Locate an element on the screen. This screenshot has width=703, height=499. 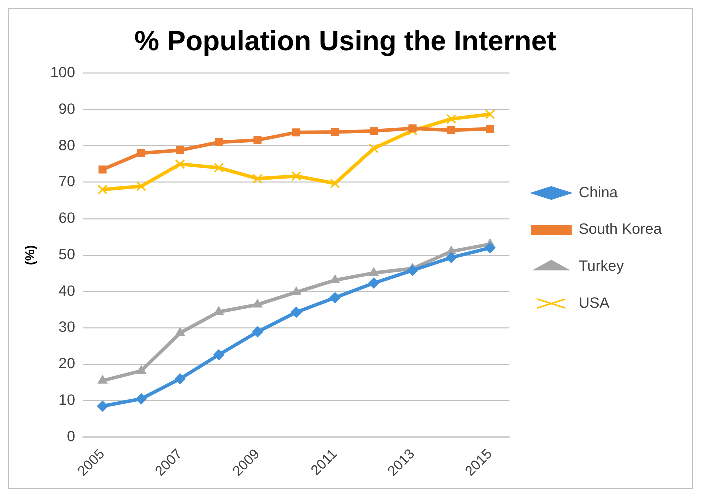
y-tick-label: 70 is located at coordinates (67, 182).